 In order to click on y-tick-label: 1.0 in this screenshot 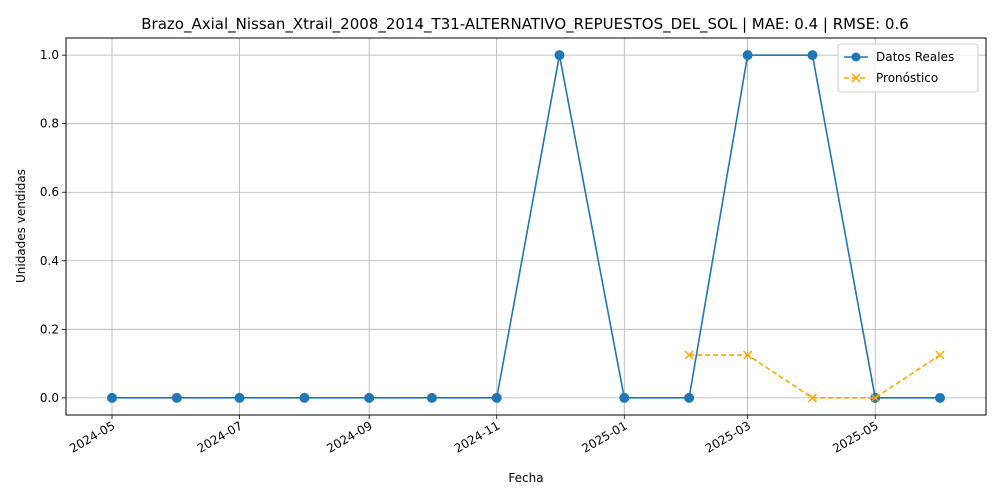, I will do `click(49, 55)`.